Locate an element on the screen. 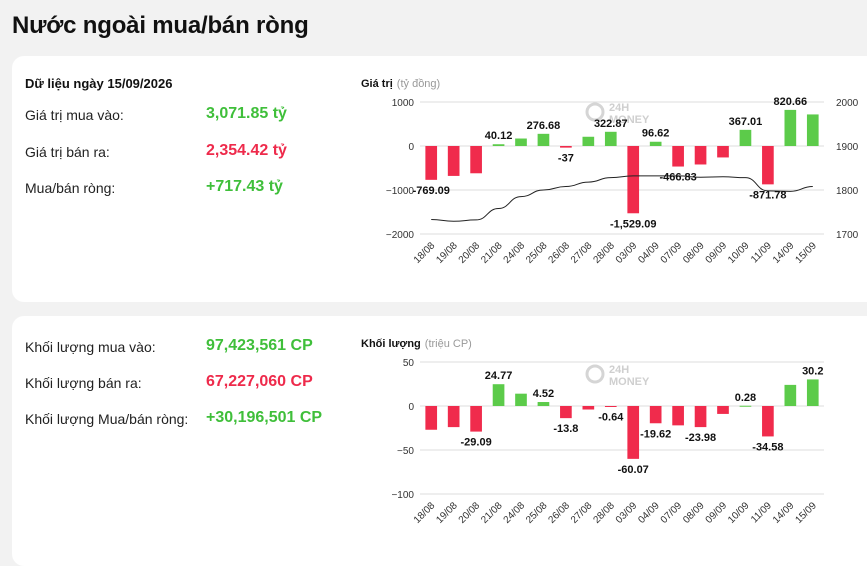  data-label: 4.52 is located at coordinates (543, 394).